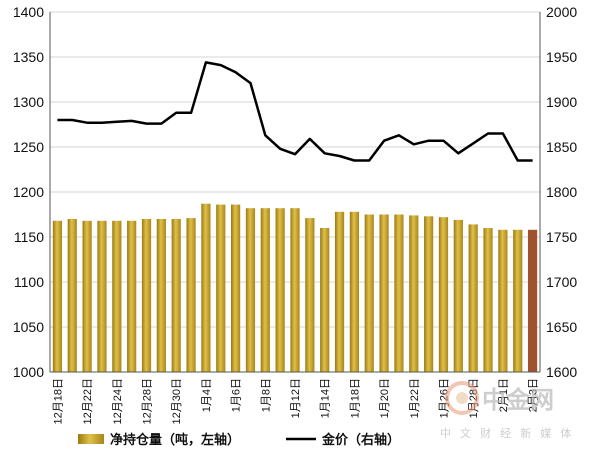  Describe the element at coordinates (58, 401) in the screenshot. I see `x-axis-tick-label: 12月18日` at that location.